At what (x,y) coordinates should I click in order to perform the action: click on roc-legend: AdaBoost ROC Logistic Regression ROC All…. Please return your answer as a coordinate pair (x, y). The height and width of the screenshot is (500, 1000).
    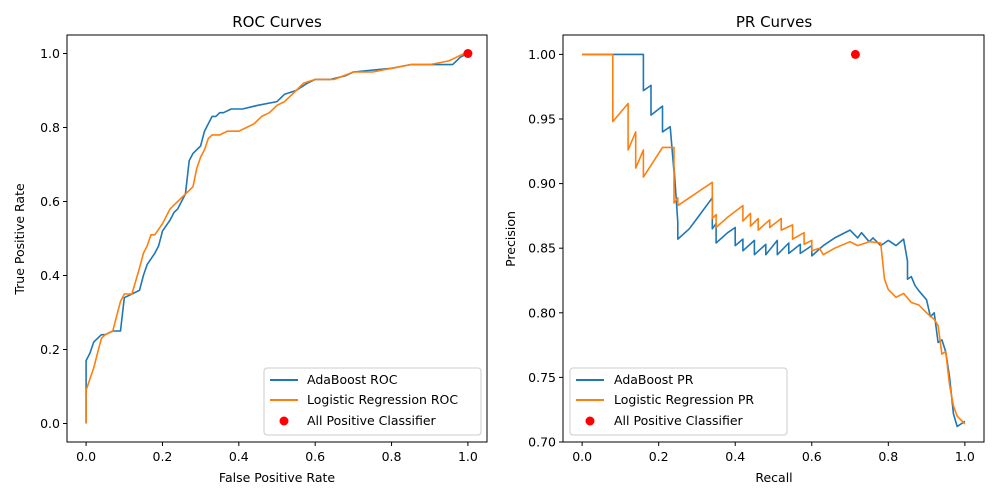
    Looking at the image, I should click on (372, 401).